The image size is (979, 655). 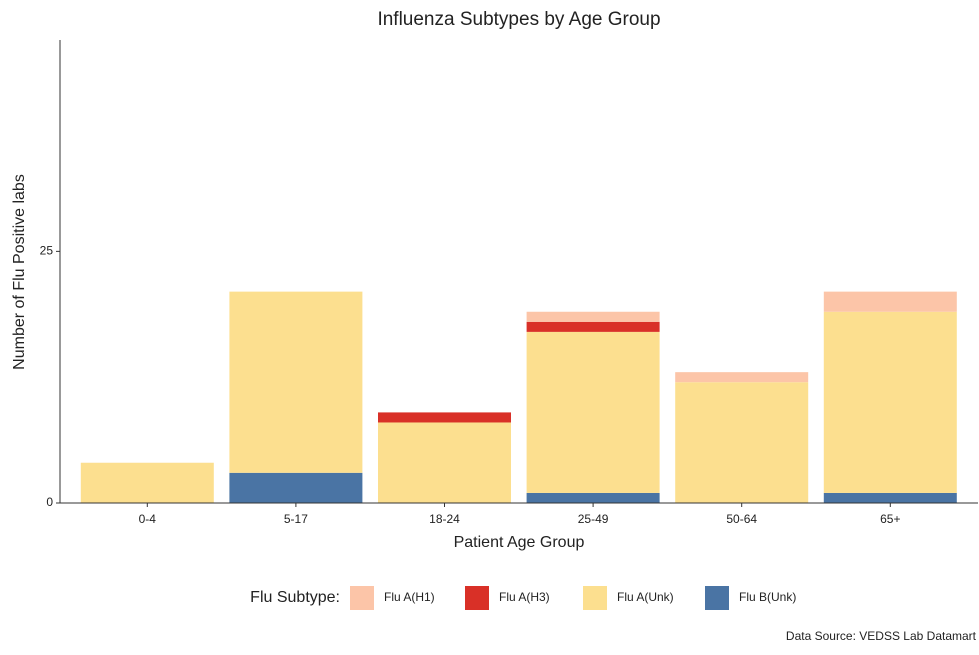 I want to click on x-tick-label: 18-24, so click(x=444, y=519).